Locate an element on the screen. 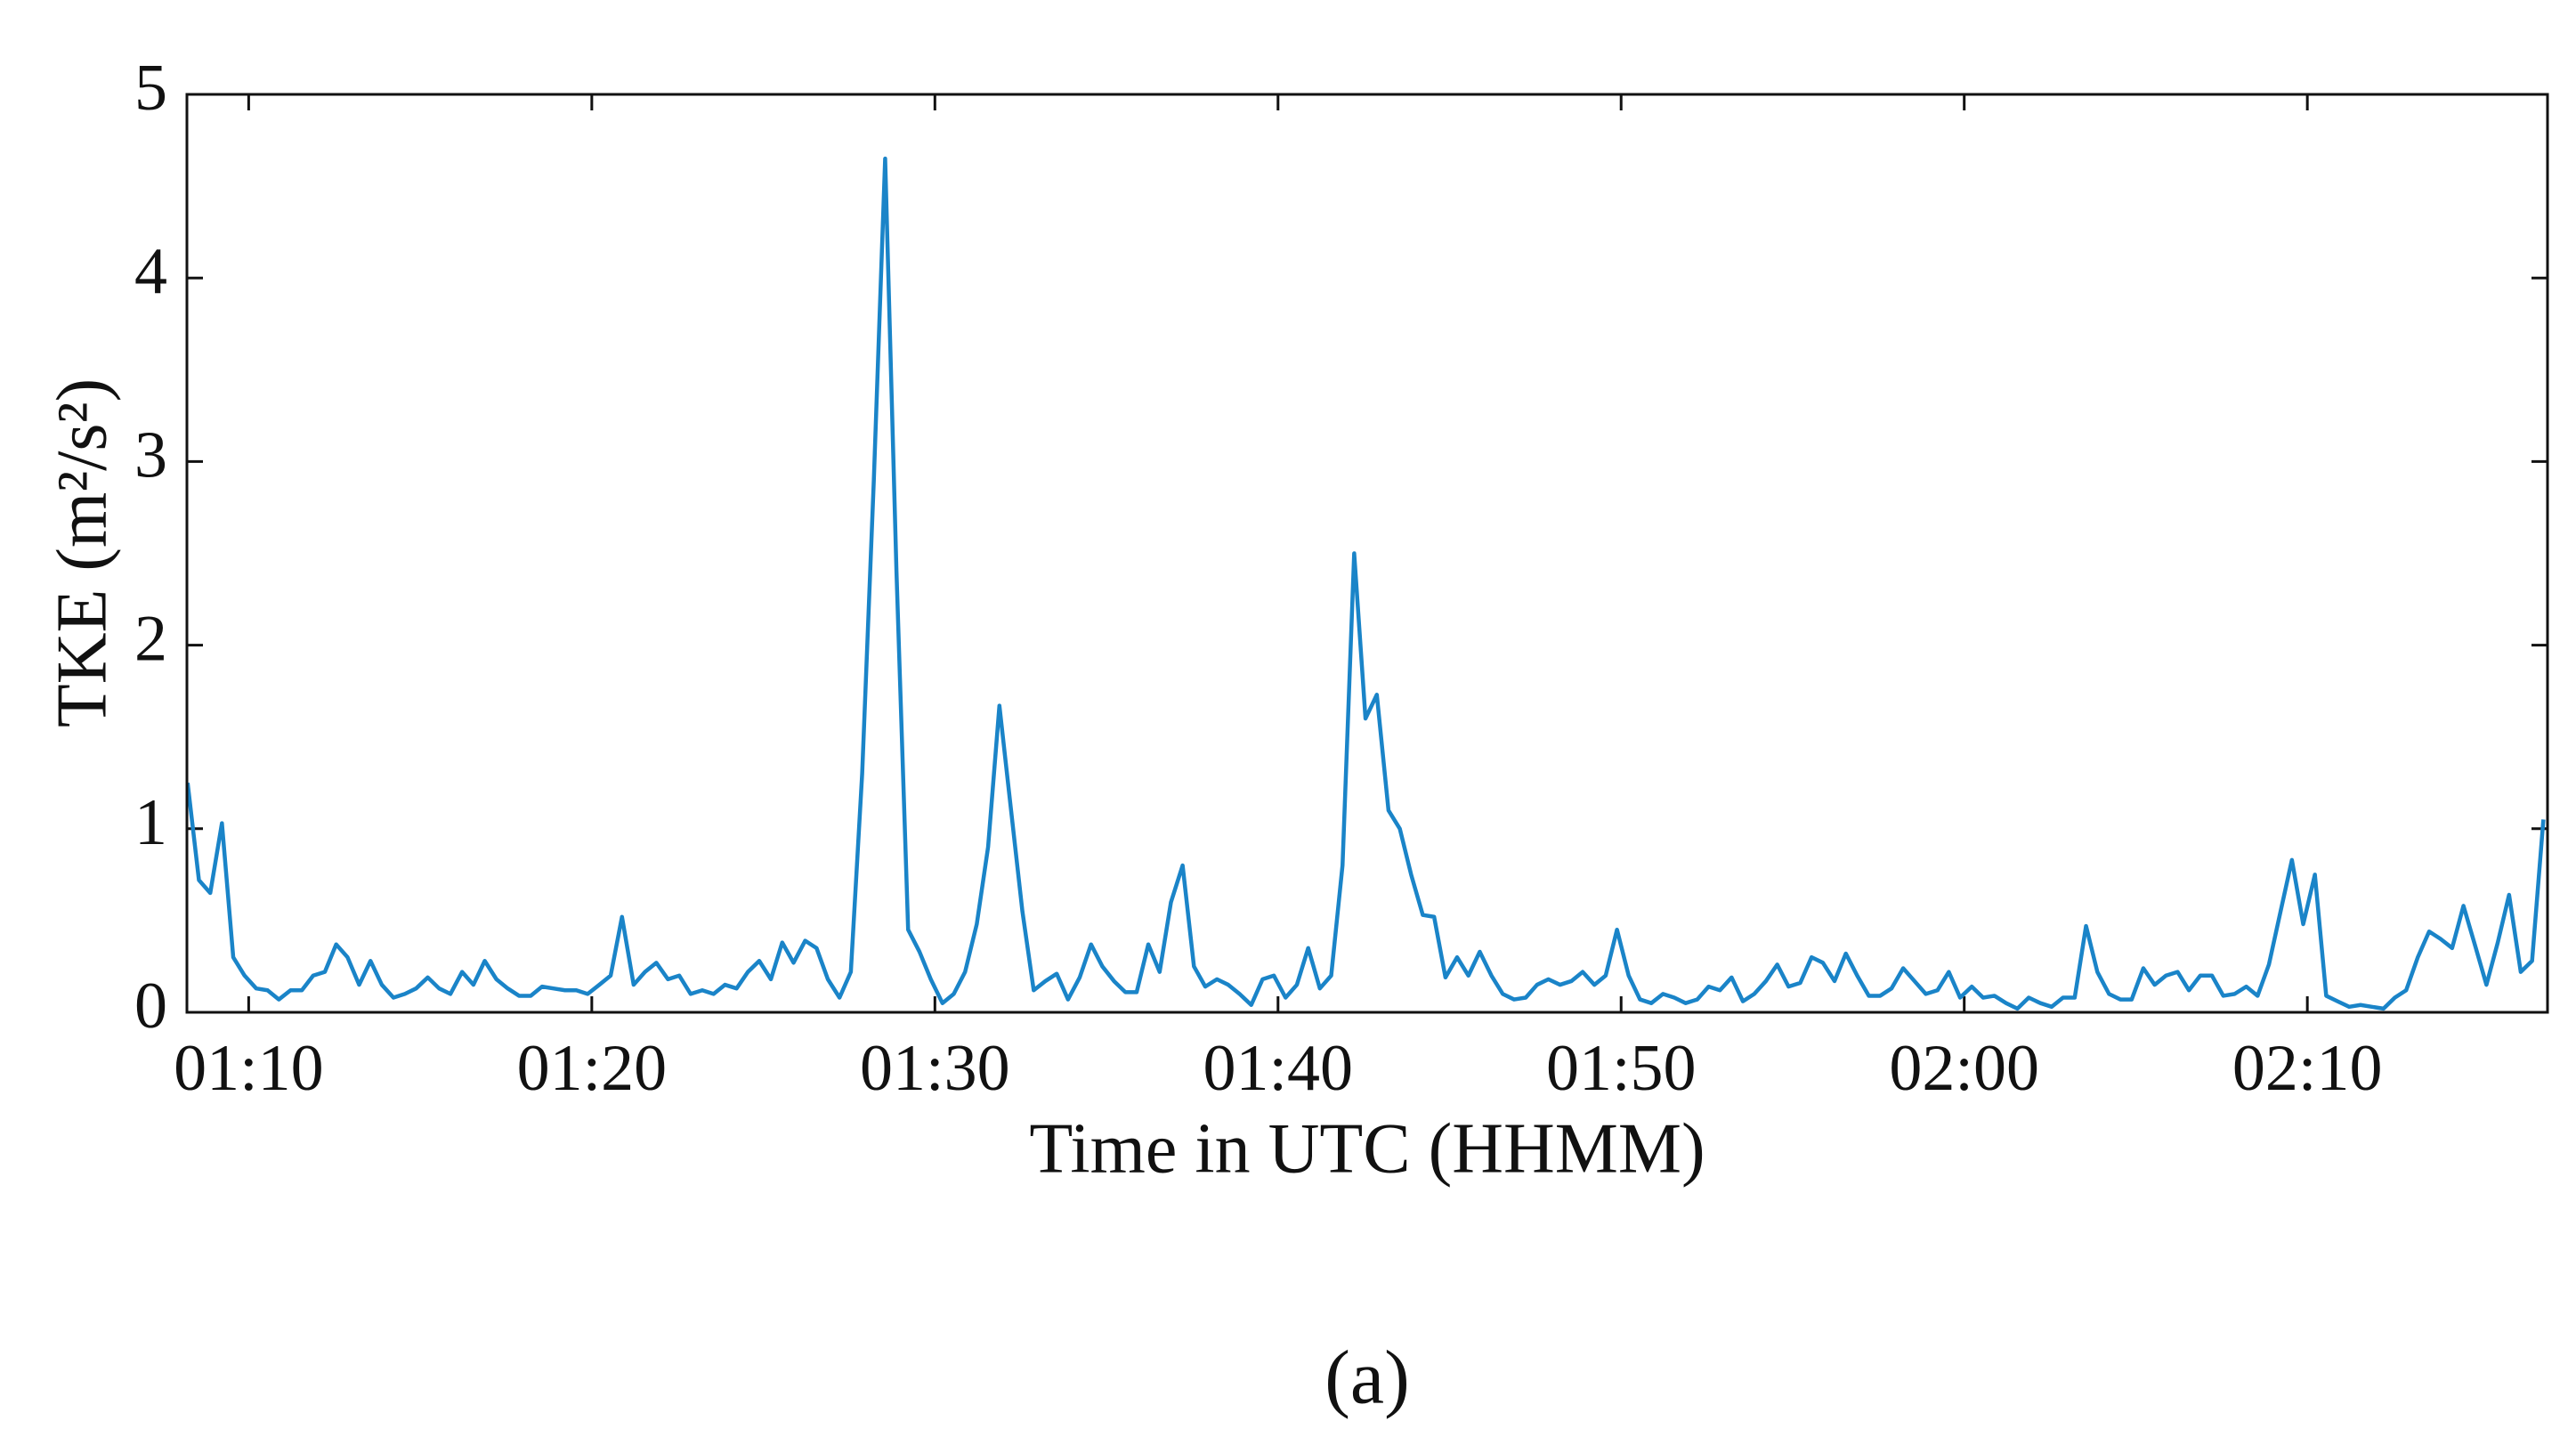 The image size is (2576, 1437). x-tick-label: 01:40 is located at coordinates (1278, 1068).